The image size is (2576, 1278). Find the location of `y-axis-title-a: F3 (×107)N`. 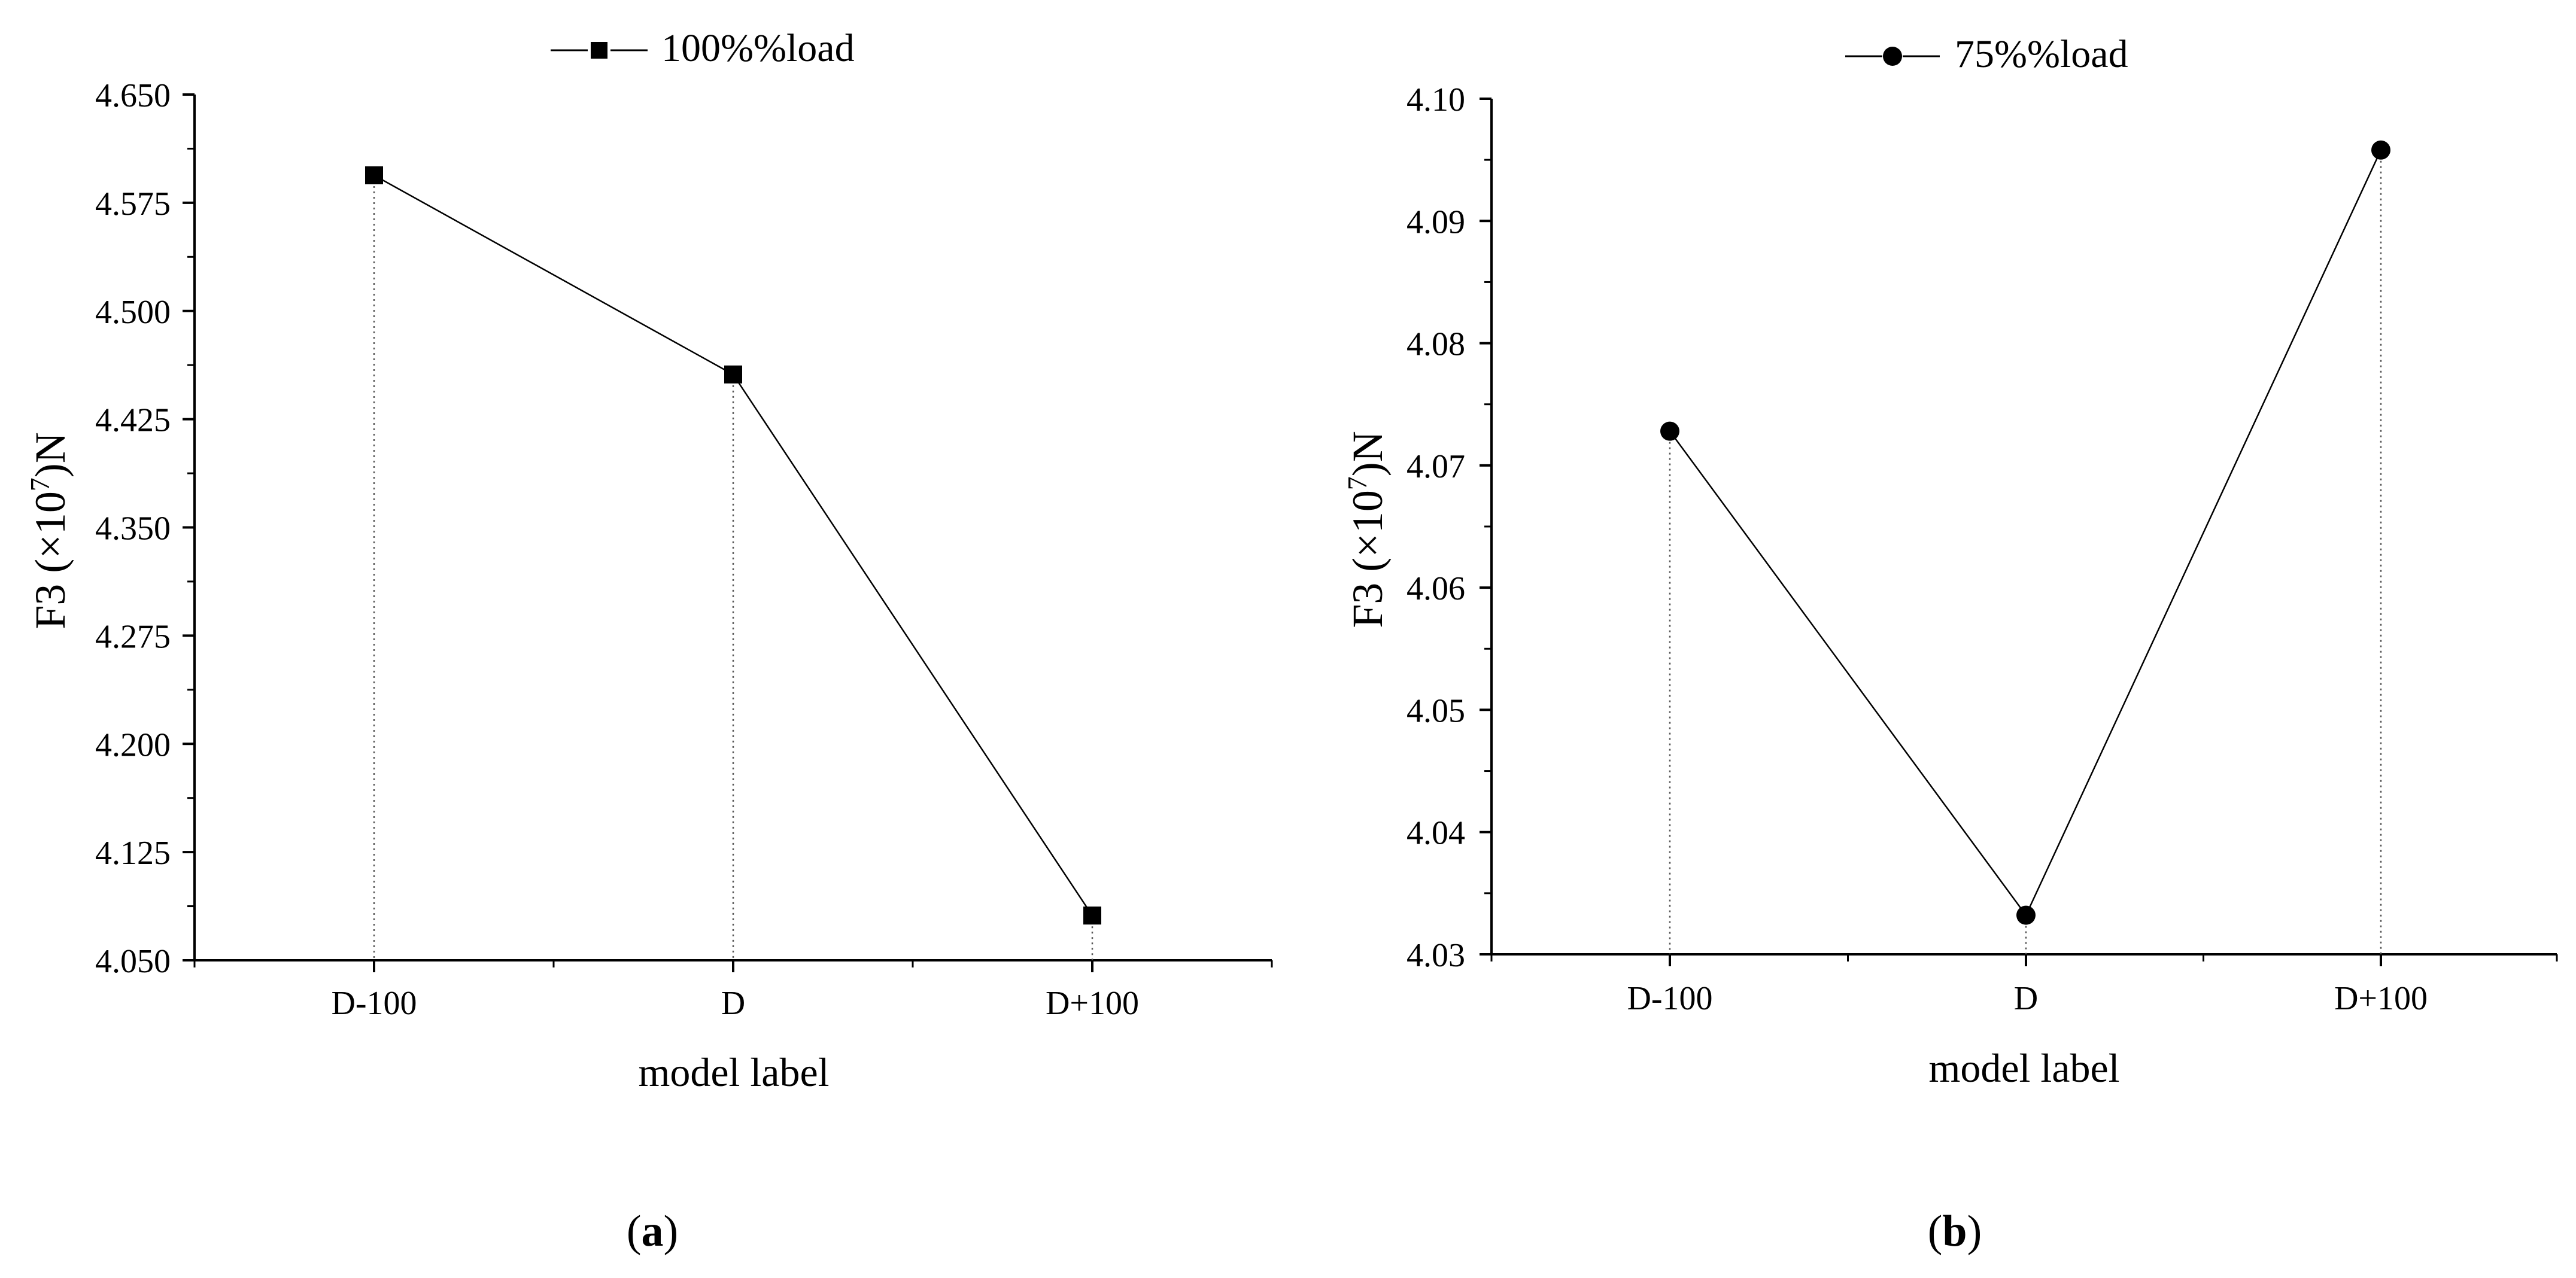

y-axis-title-a: F3 (×107)N is located at coordinates (49, 530).